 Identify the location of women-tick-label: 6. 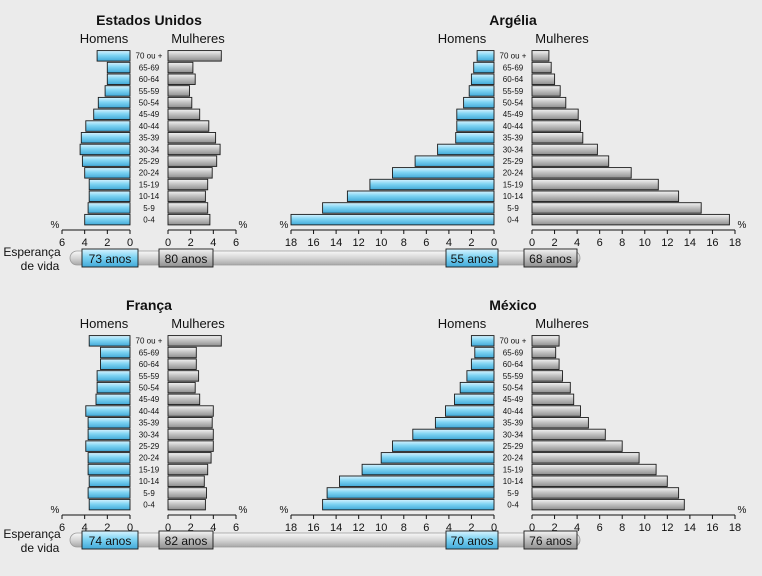
(600, 528).